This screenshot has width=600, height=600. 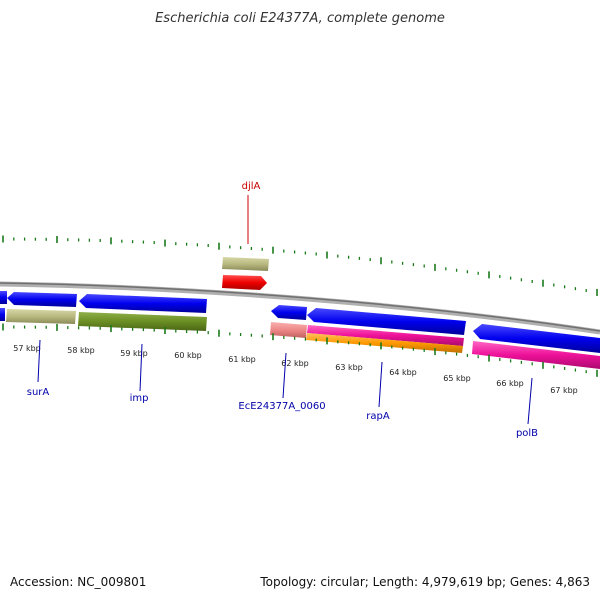 I want to click on gene-label-djlA: djlA, so click(x=251, y=186).